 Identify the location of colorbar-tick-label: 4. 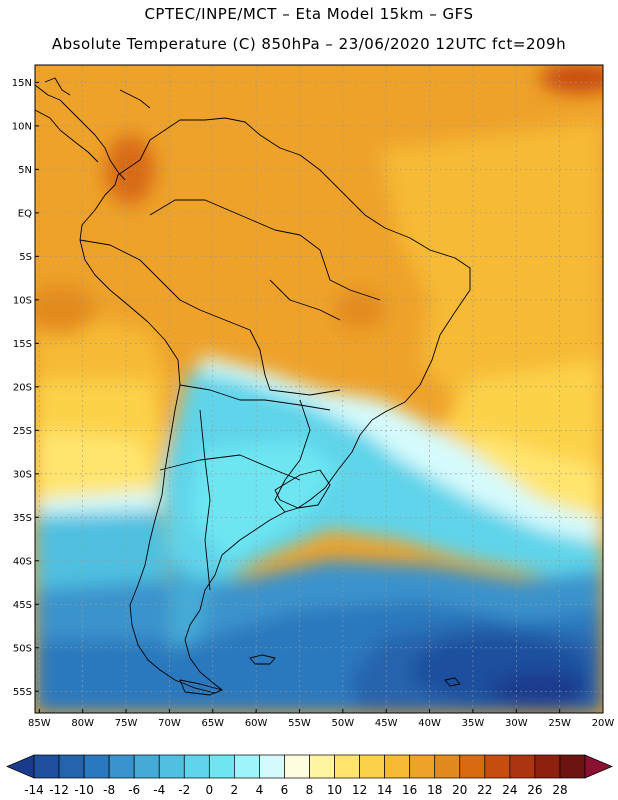
(260, 790).